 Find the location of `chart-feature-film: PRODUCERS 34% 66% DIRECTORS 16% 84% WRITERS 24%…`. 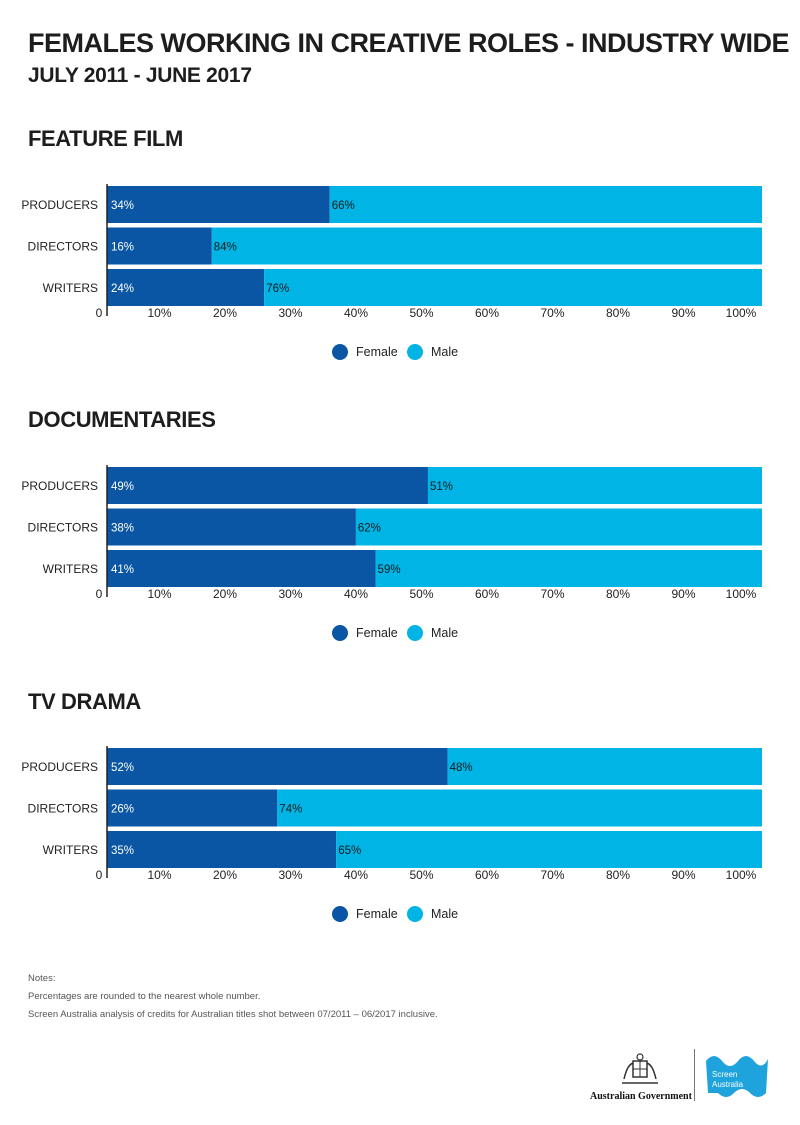

chart-feature-film: PRODUCERS 34% 66% DIRECTORS 16% 84% WRITERS 24%… is located at coordinates (392, 272).